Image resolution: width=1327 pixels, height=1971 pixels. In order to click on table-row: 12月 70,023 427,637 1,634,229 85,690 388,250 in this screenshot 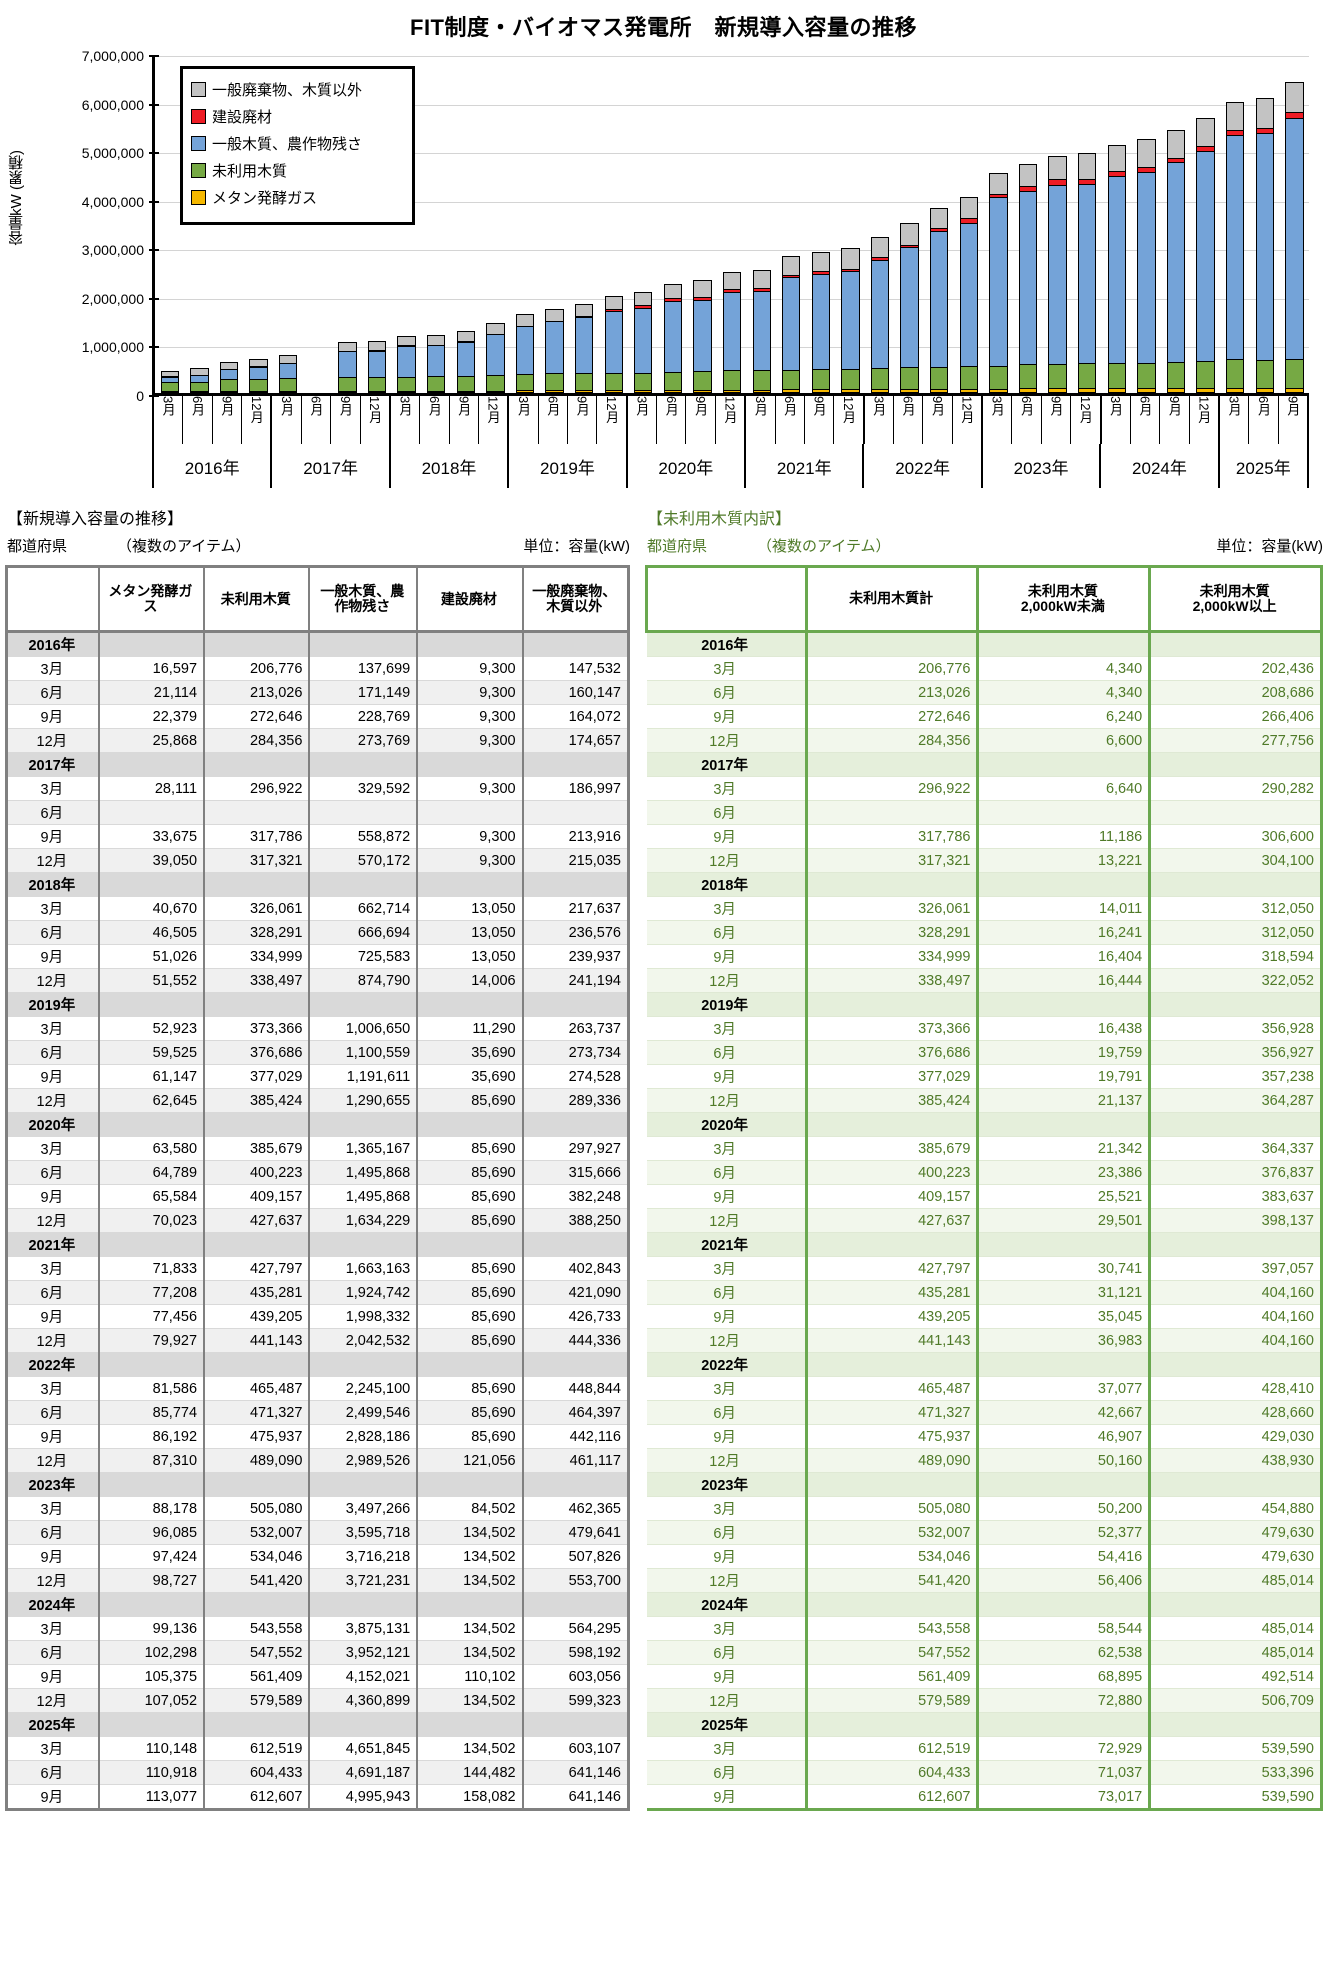, I will do `click(317, 1220)`.